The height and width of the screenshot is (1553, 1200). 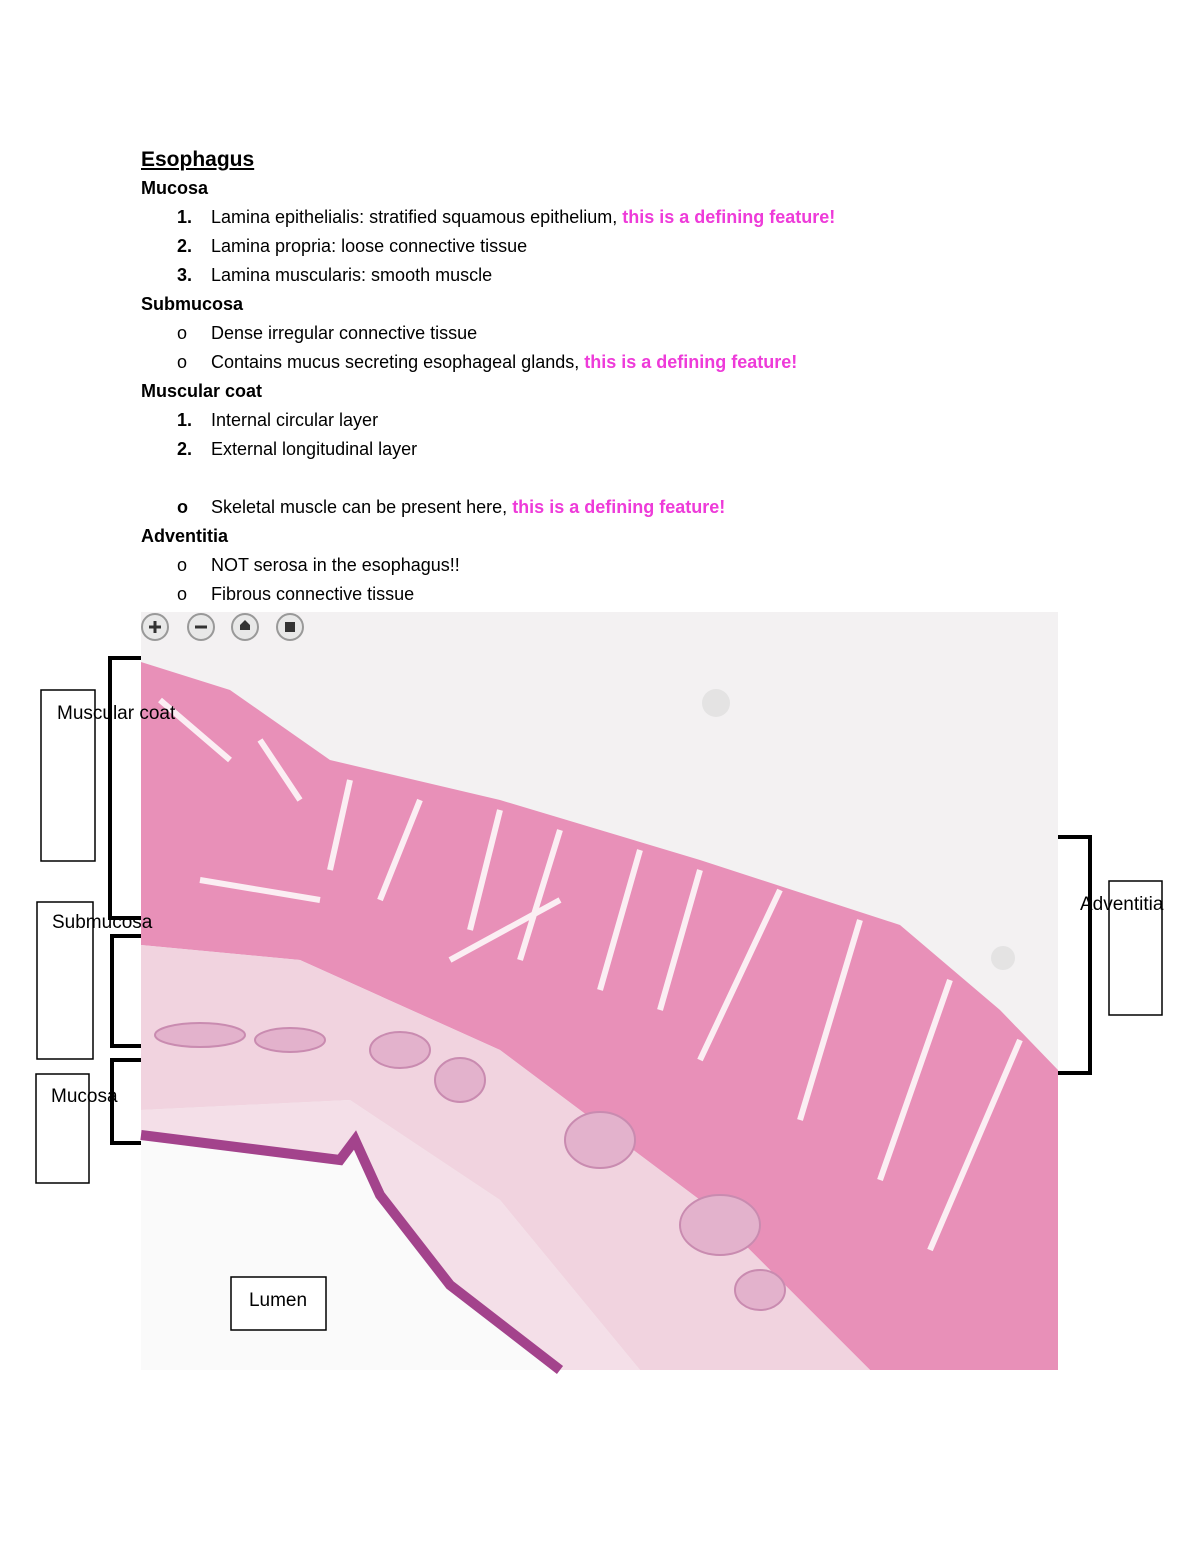 I want to click on item-text: Dense irregular connective tissue, so click(x=344, y=333).